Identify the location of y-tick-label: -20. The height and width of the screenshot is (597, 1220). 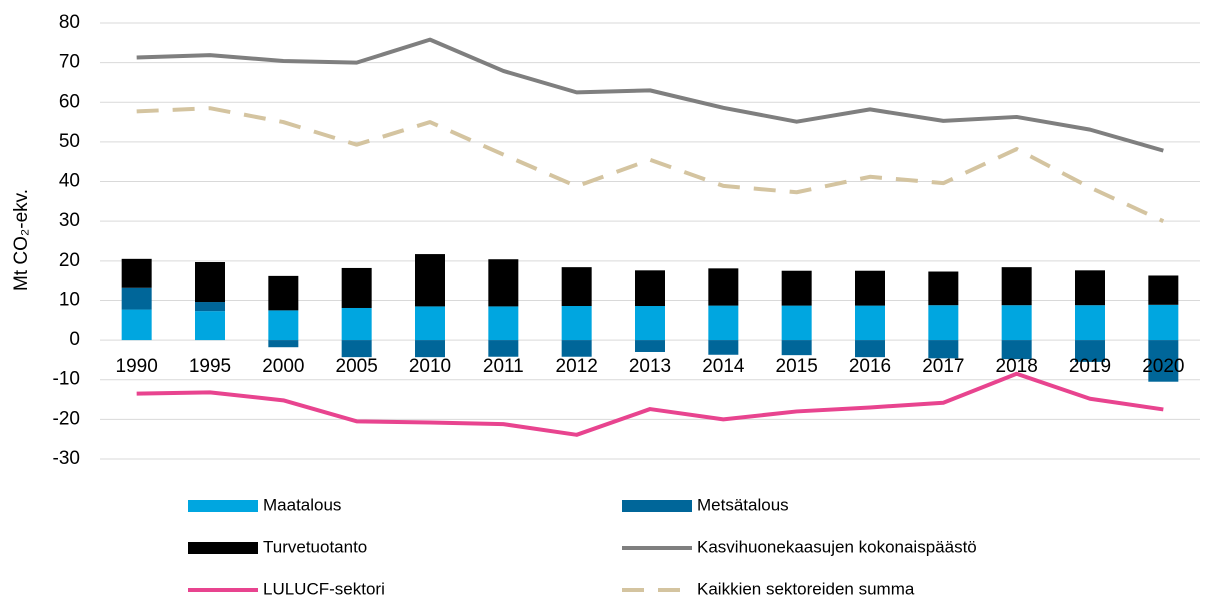
(66, 418).